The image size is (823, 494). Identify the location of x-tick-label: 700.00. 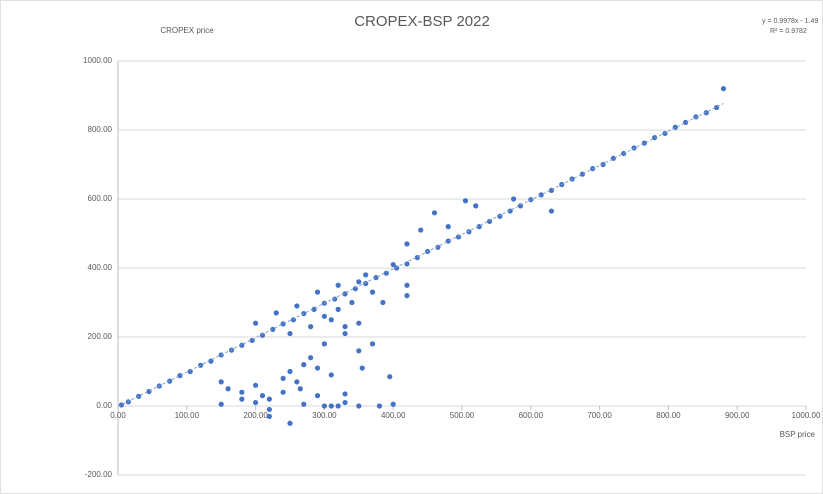
(599, 415).